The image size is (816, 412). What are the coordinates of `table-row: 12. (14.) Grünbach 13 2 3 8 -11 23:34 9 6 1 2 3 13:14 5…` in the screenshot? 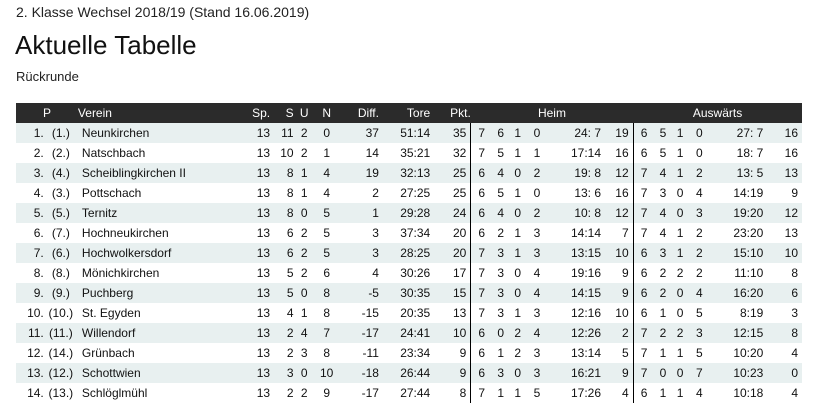 It's located at (409, 353).